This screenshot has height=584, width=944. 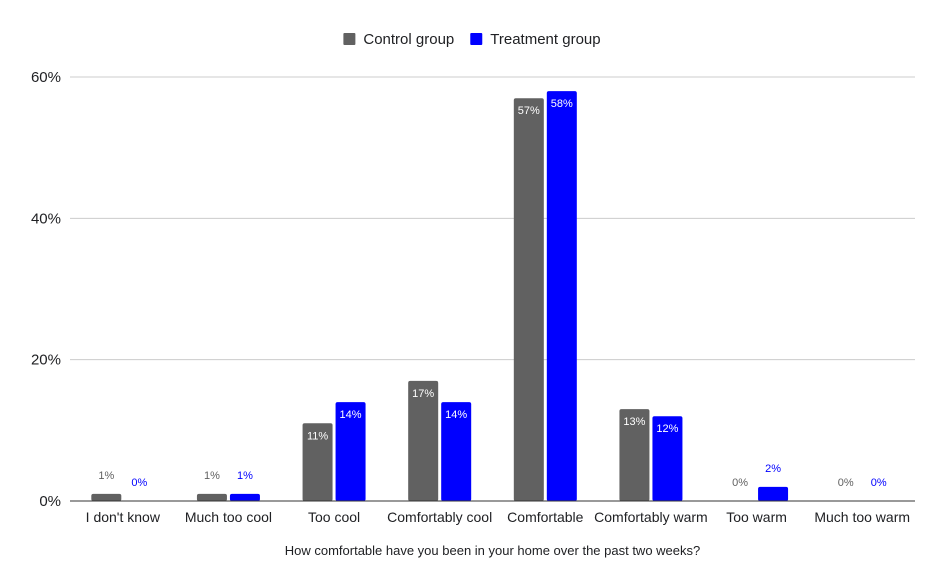 What do you see at coordinates (408, 39) in the screenshot?
I see `legend-label: Control group` at bounding box center [408, 39].